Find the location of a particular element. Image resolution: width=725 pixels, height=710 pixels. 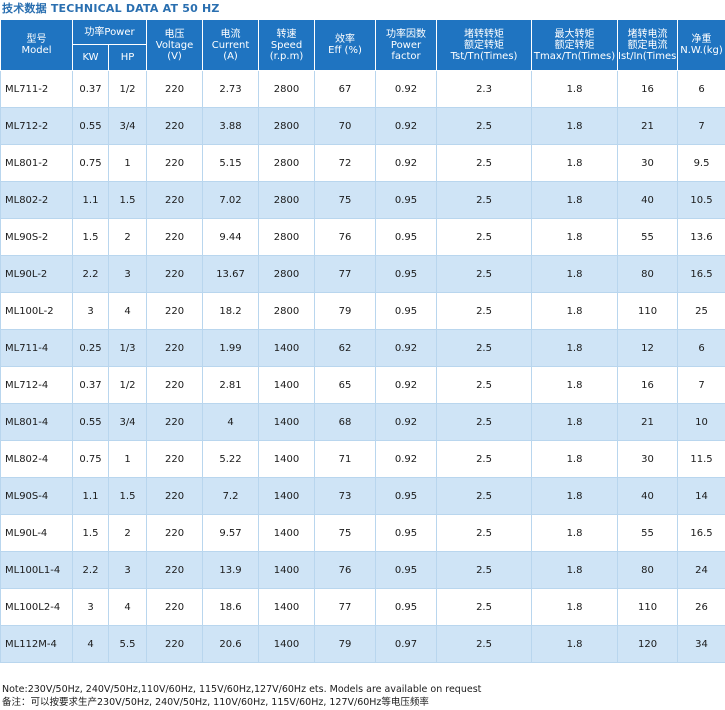

cell-net-weight: 14 is located at coordinates (701, 496).